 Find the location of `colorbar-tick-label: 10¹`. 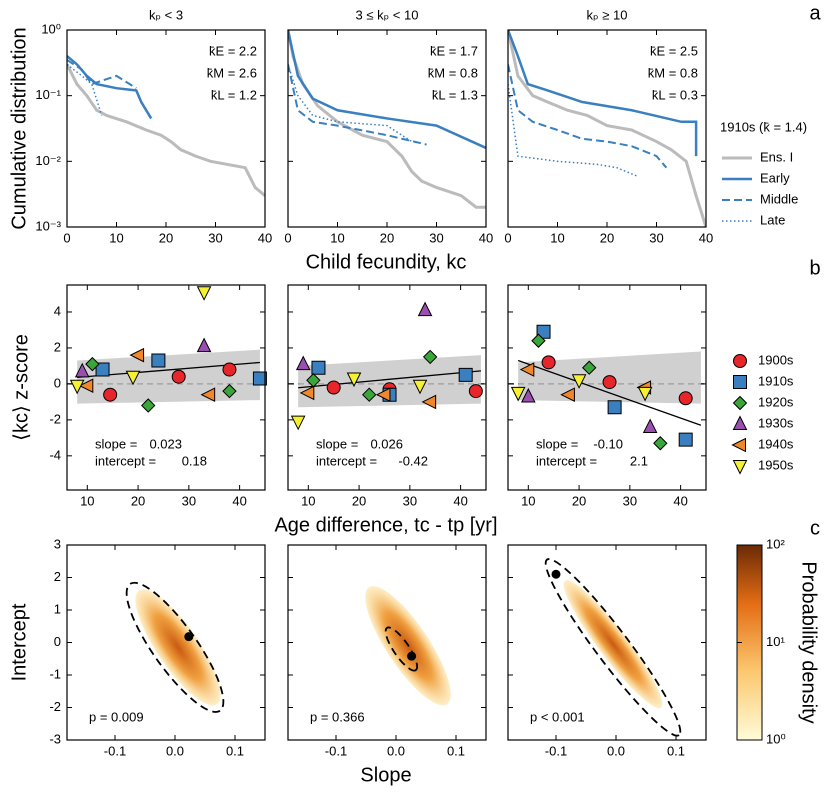

colorbar-tick-label: 10¹ is located at coordinates (775, 641).